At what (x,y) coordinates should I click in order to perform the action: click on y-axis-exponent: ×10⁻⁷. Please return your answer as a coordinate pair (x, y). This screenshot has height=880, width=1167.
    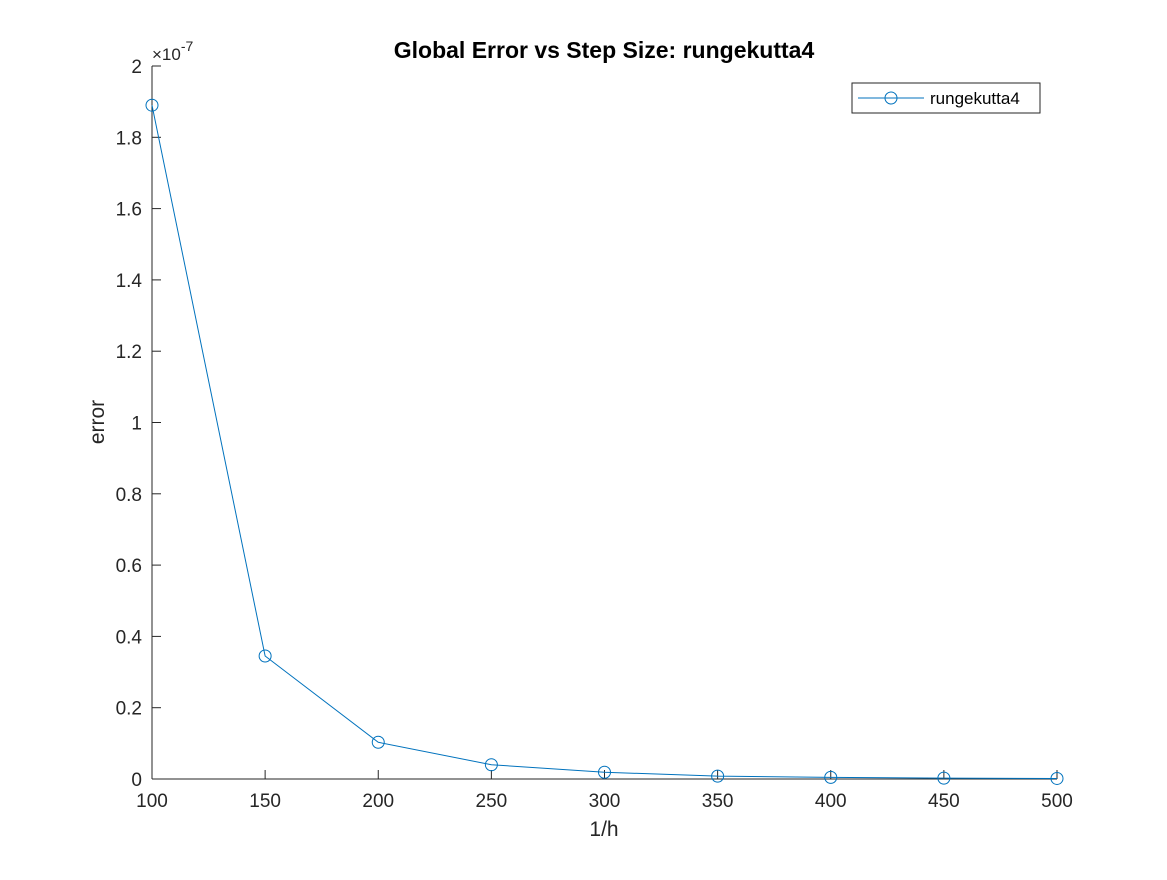
    Looking at the image, I should click on (173, 51).